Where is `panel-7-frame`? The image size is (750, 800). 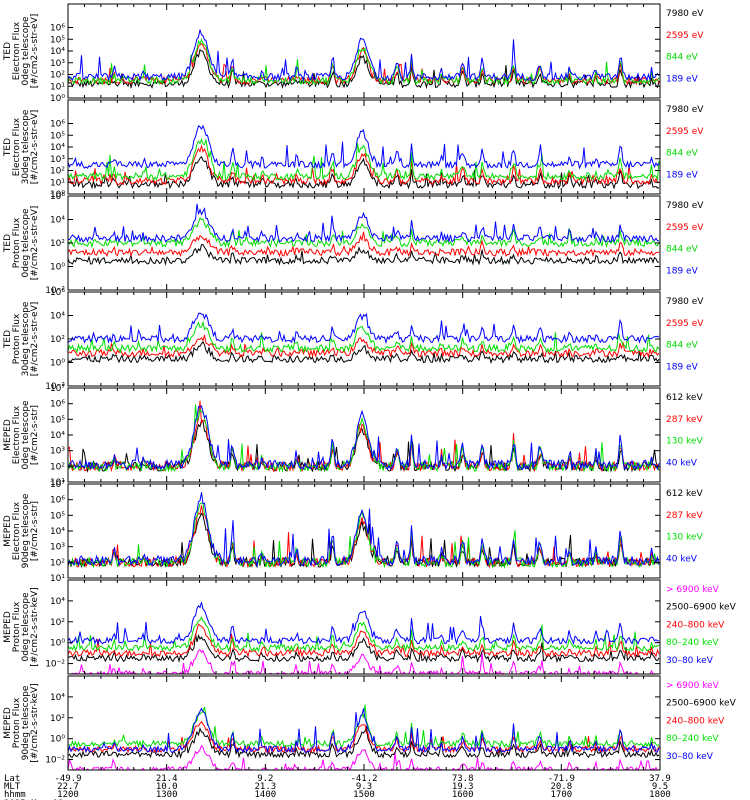 panel-7-frame is located at coordinates (364, 627).